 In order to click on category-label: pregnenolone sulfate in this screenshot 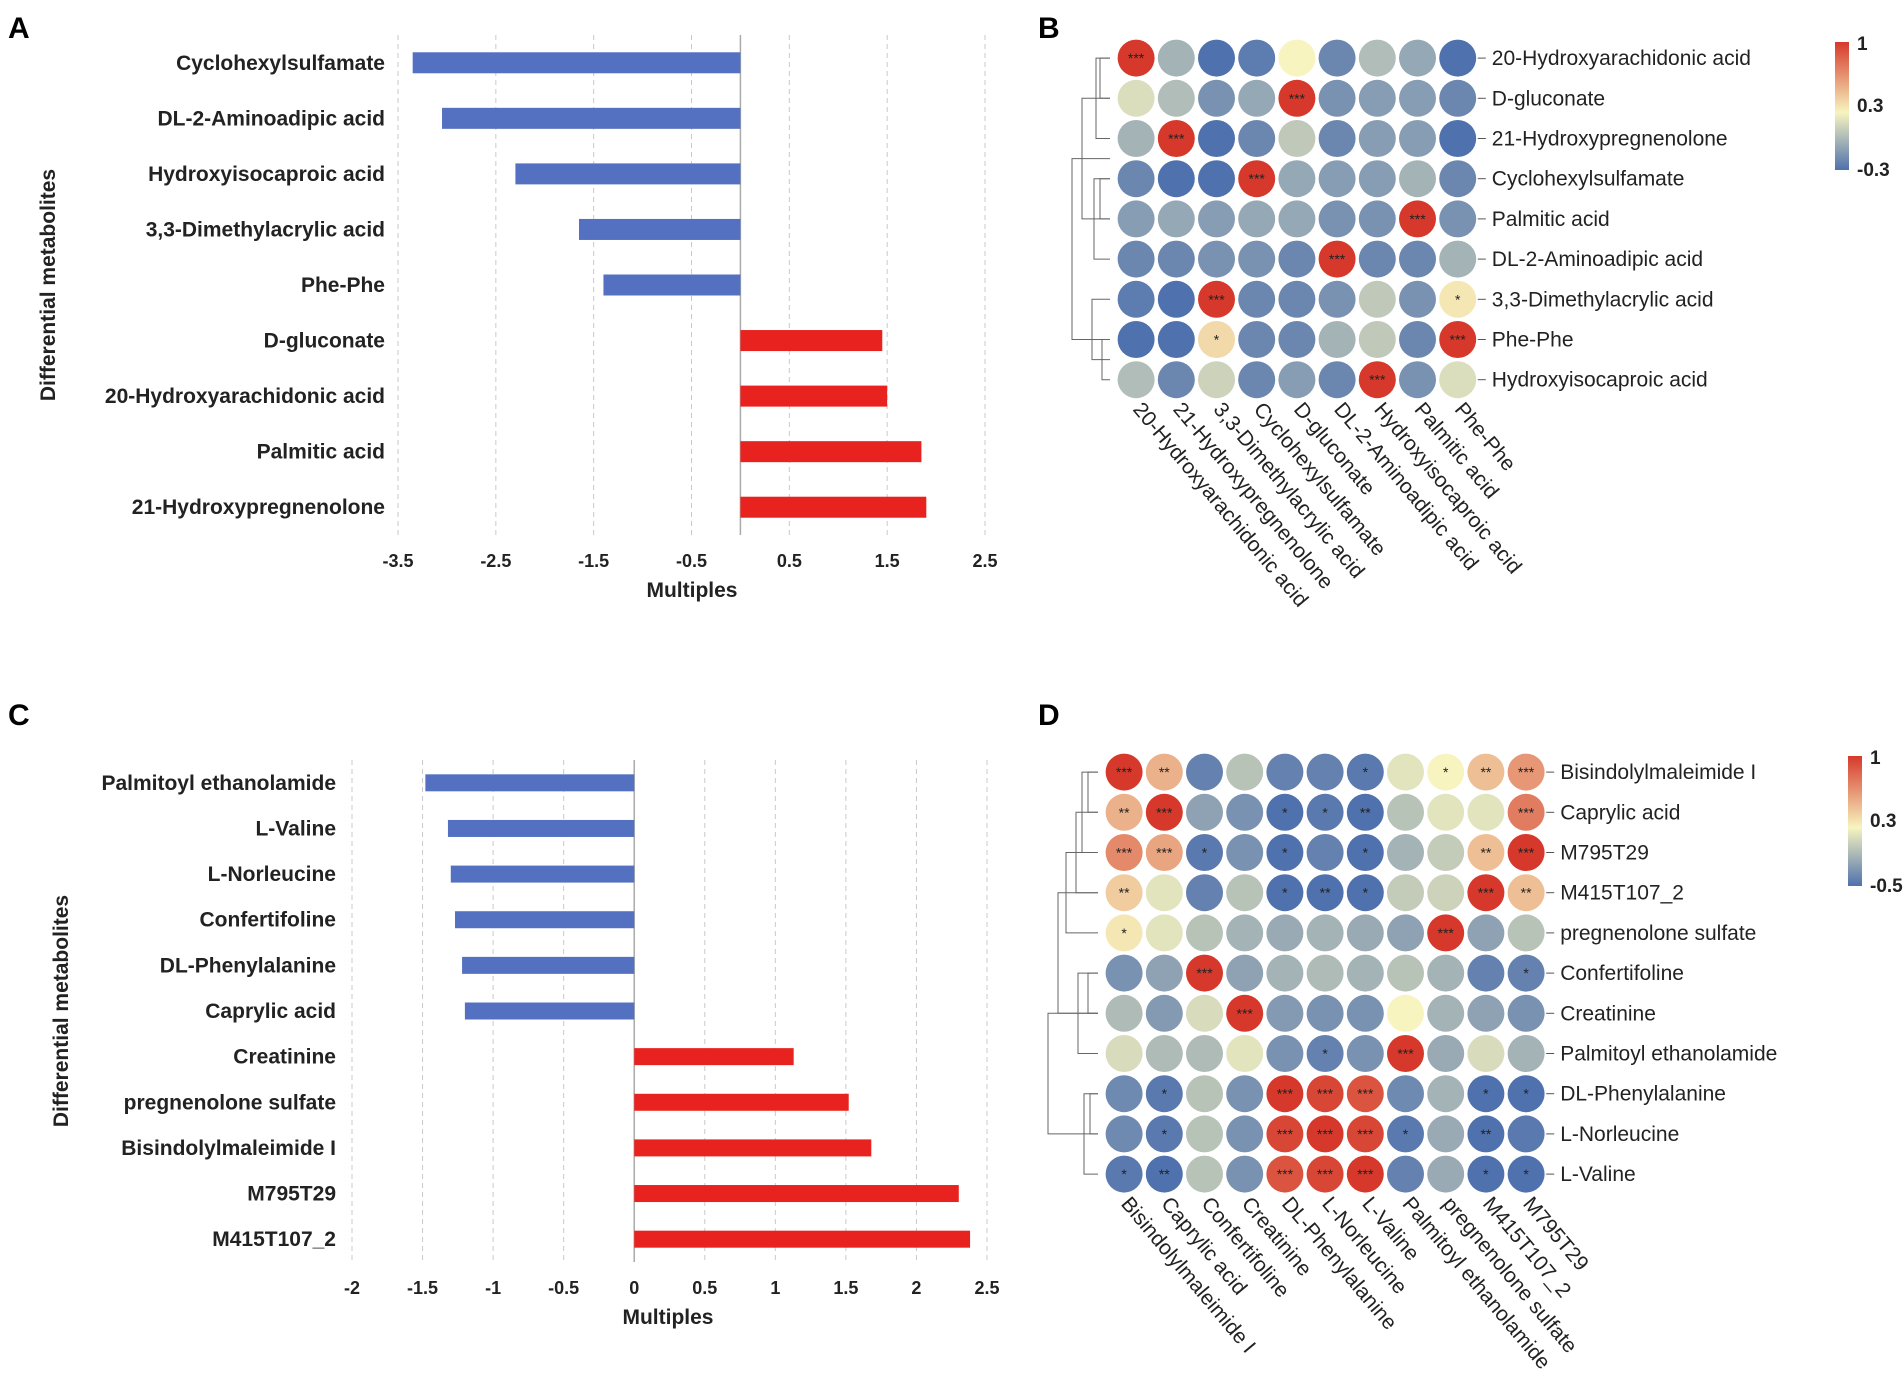, I will do `click(230, 1102)`.